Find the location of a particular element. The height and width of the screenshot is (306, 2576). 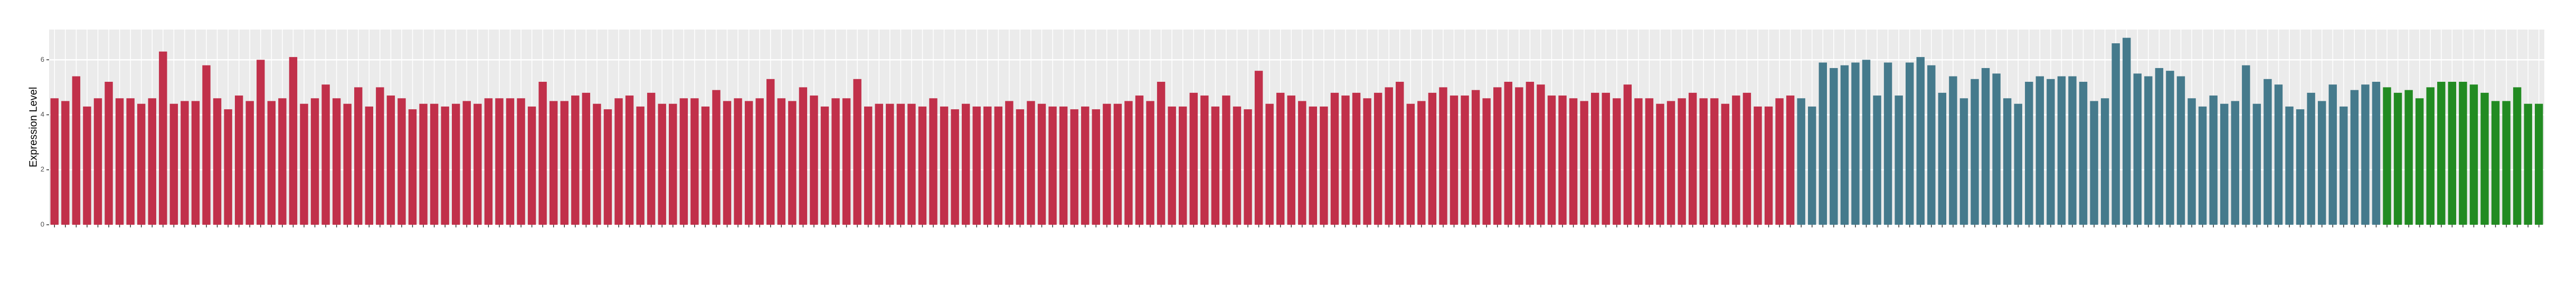

y-tick-label: 2 is located at coordinates (42, 169).